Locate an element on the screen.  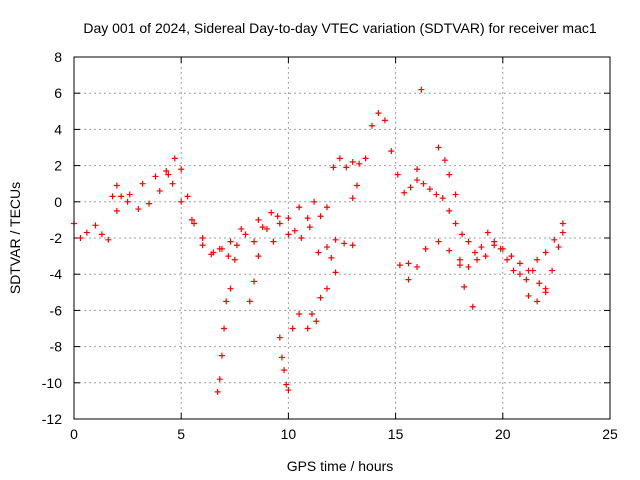
x-tick-label: 0 is located at coordinates (74, 434).